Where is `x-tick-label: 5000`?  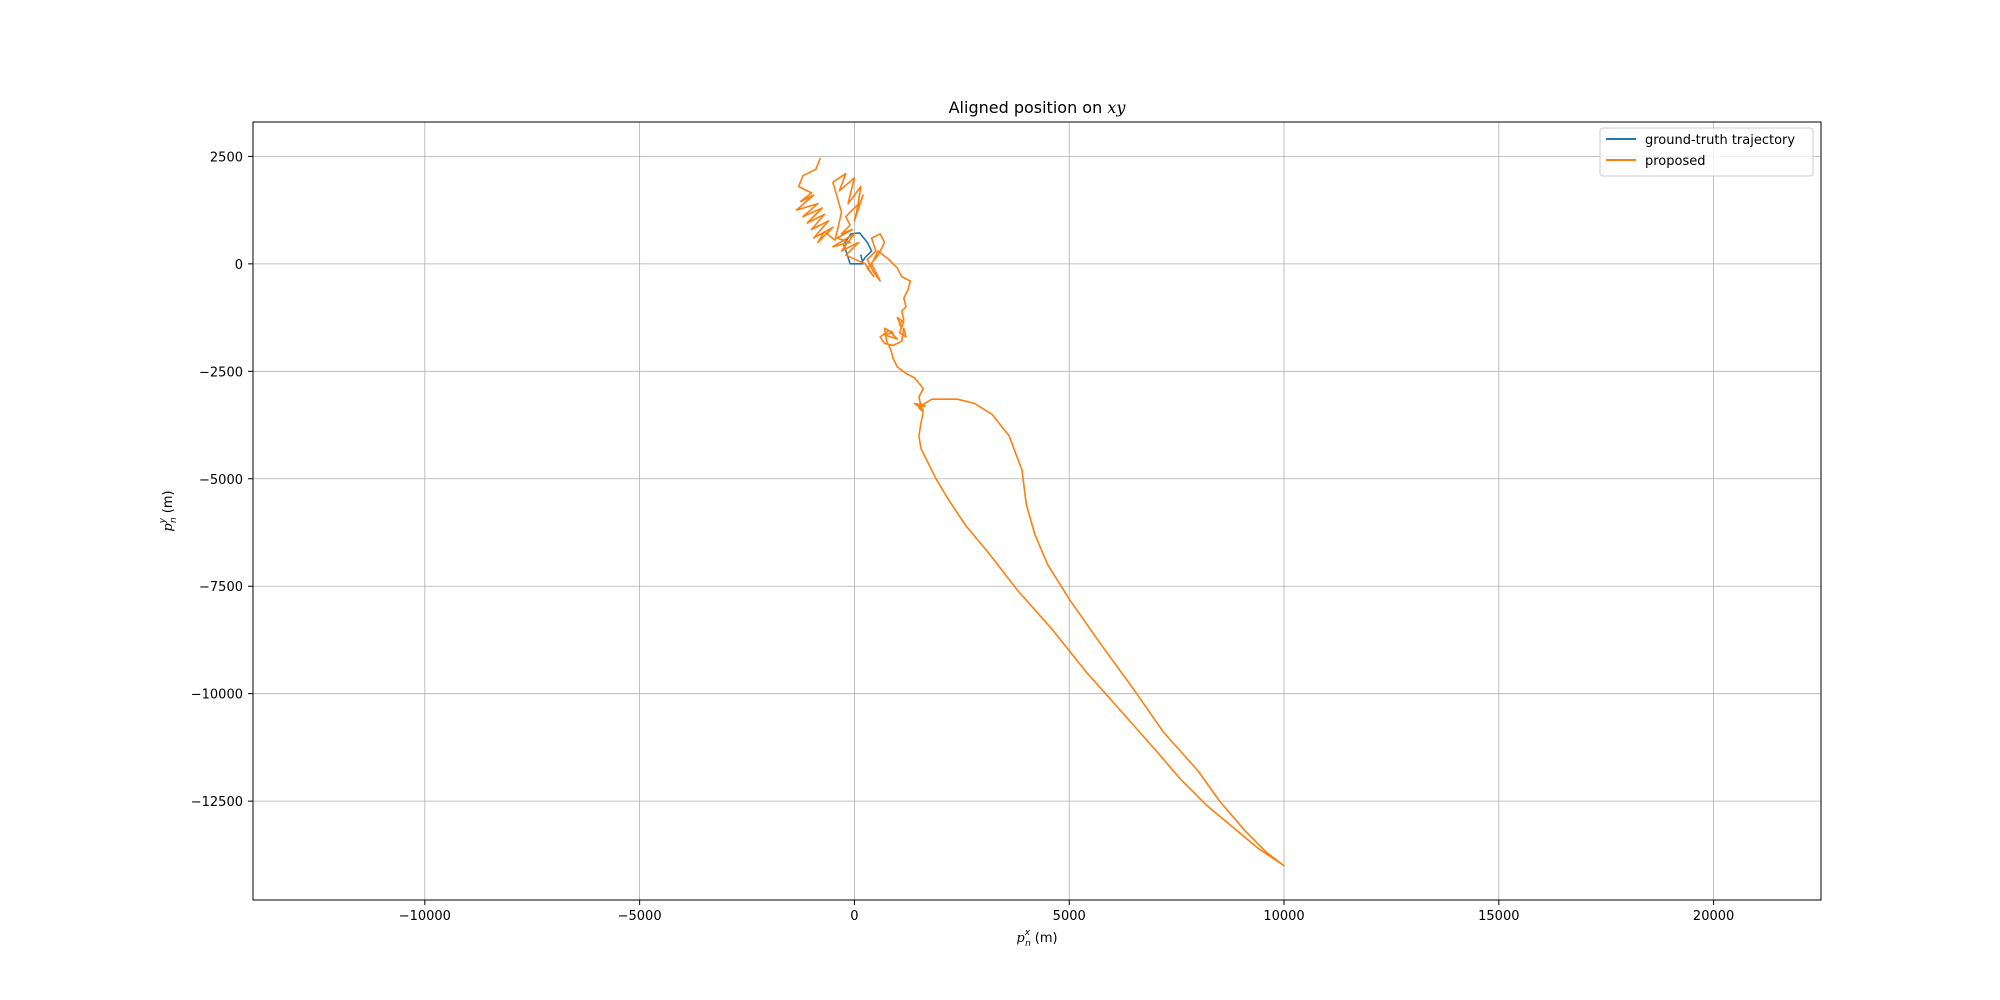
x-tick-label: 5000 is located at coordinates (1069, 916).